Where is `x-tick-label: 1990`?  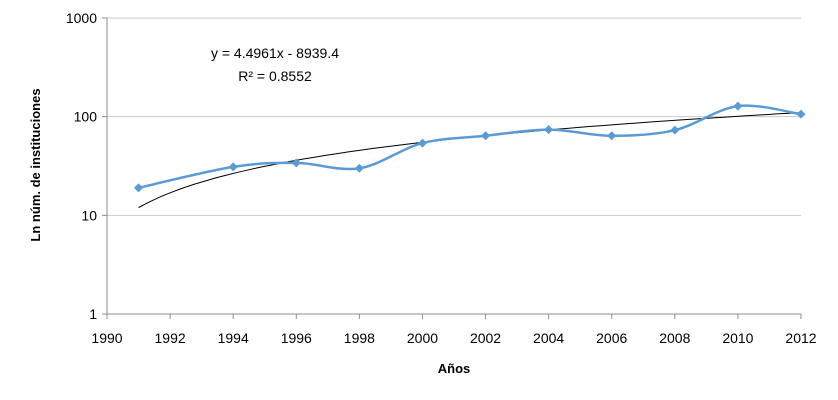 x-tick-label: 1990 is located at coordinates (106, 338).